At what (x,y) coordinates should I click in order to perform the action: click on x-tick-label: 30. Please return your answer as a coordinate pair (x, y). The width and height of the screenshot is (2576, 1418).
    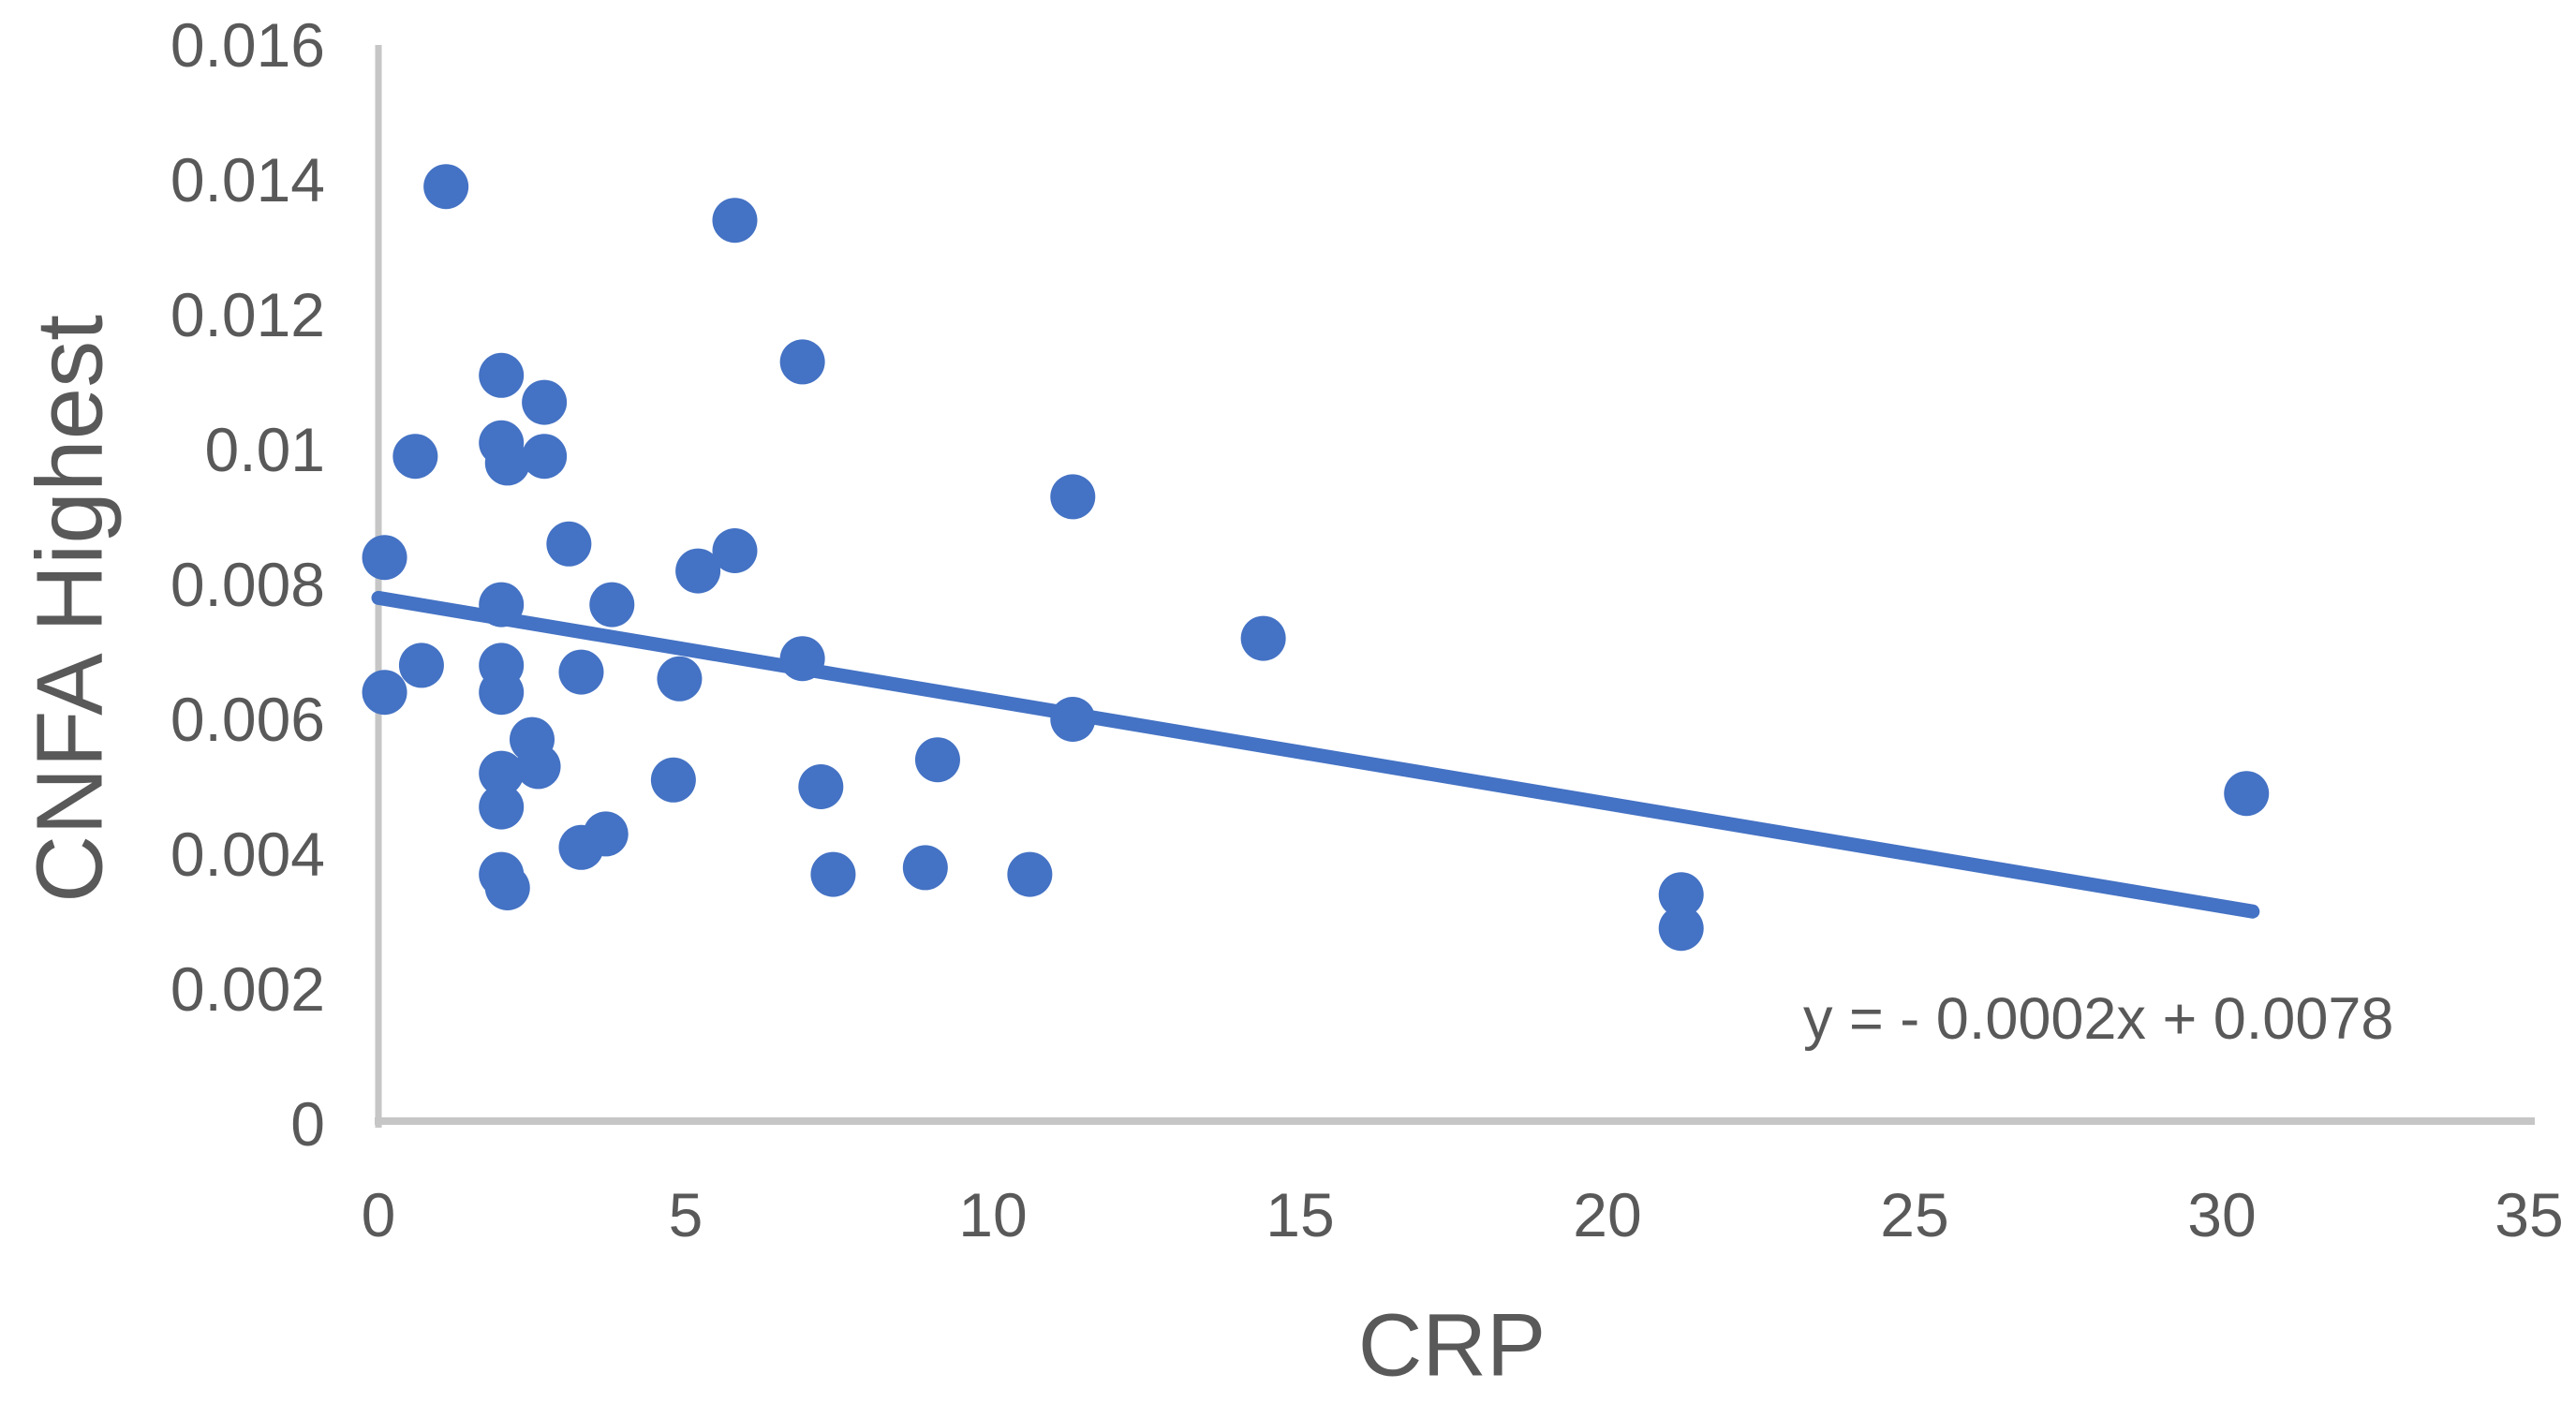
    Looking at the image, I should click on (2222, 1214).